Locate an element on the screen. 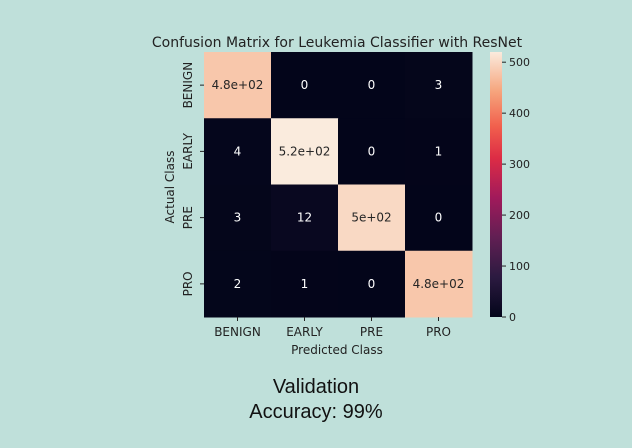 The width and height of the screenshot is (632, 448). cell-value-label: 5e+02 is located at coordinates (371, 218).